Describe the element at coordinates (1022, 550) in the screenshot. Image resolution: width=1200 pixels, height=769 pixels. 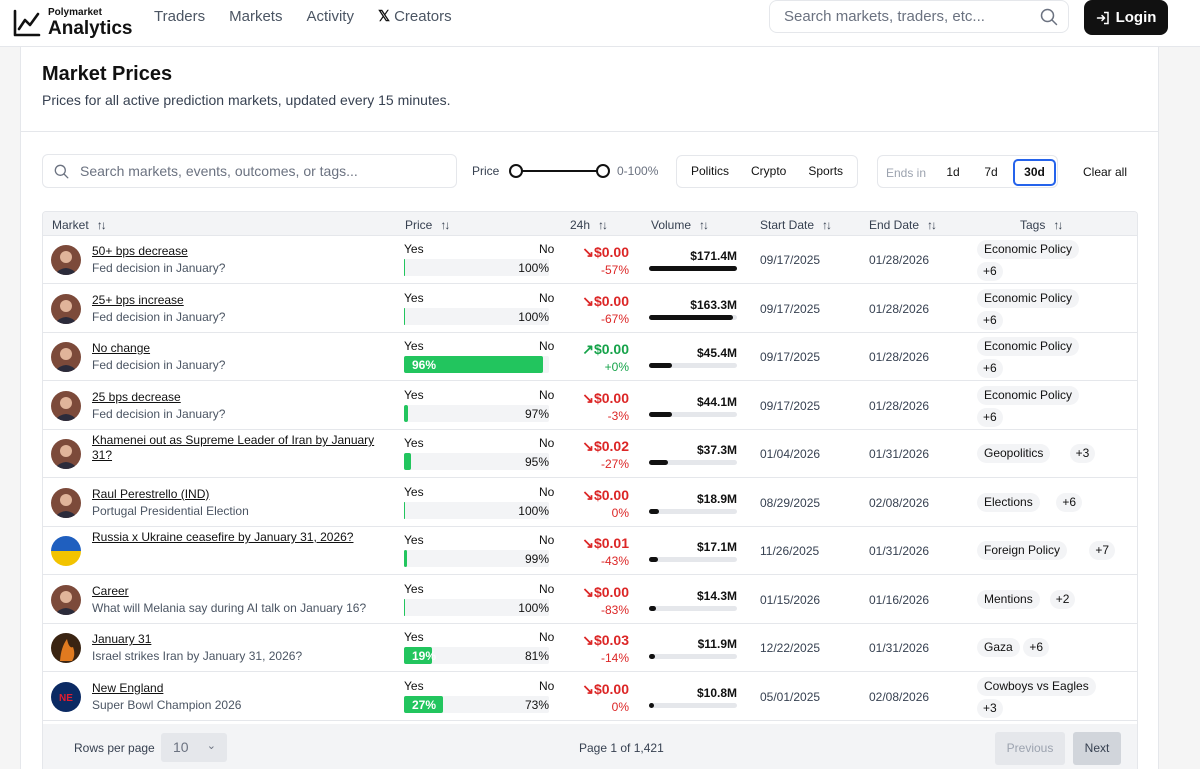
I see `tag-badge: Foreign Policy` at that location.